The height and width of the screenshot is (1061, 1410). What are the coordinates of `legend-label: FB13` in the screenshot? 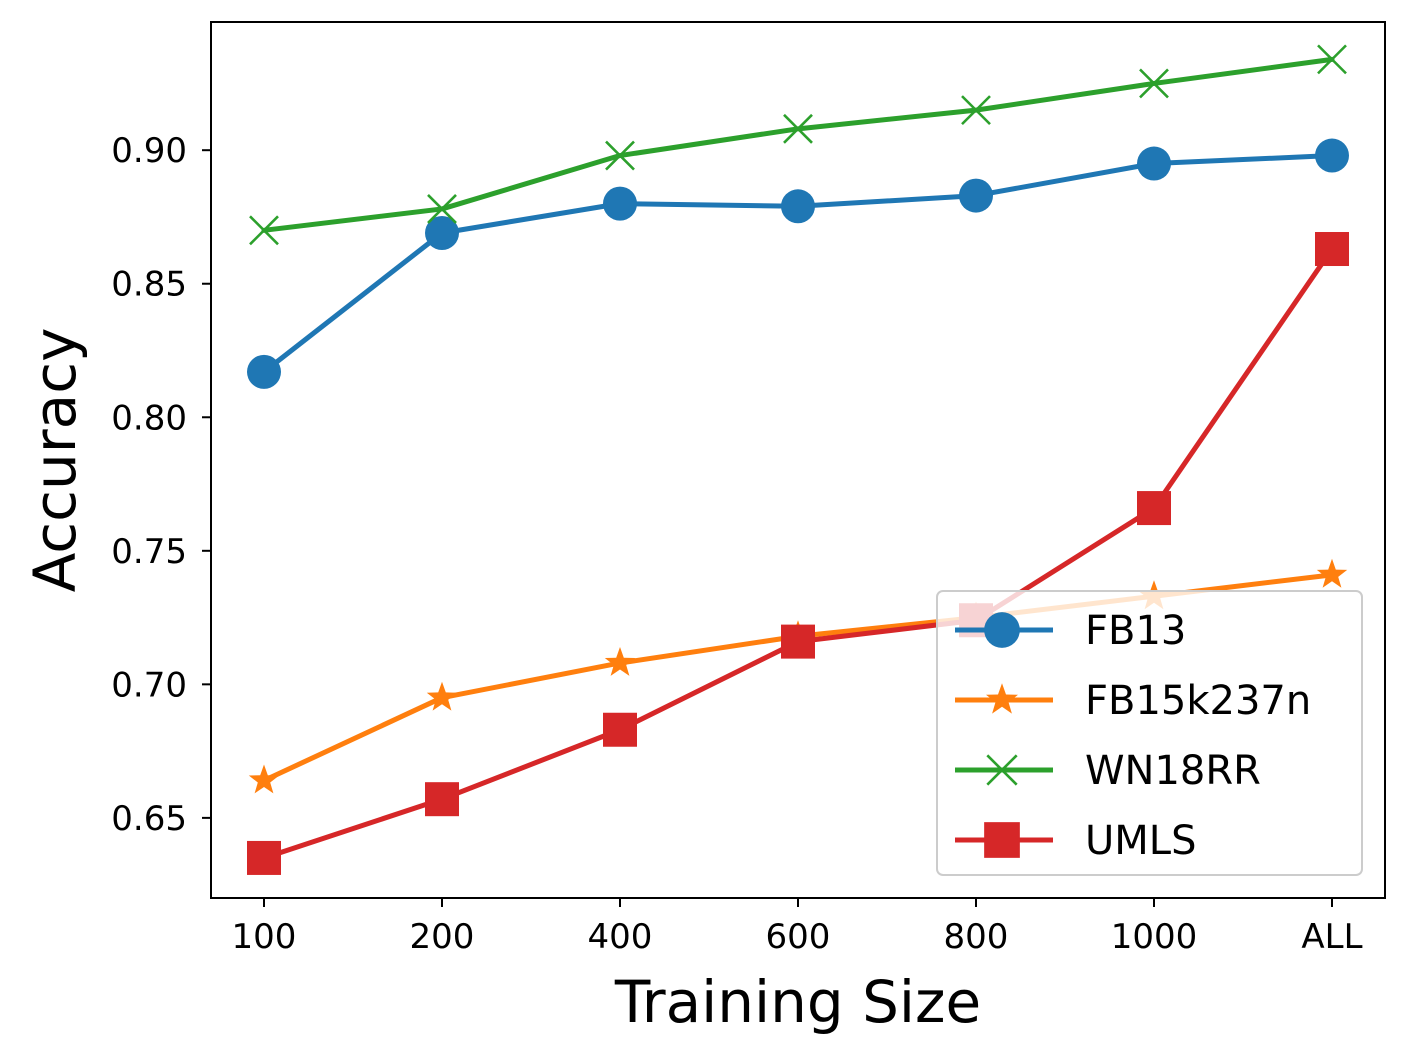 It's located at (1135, 631).